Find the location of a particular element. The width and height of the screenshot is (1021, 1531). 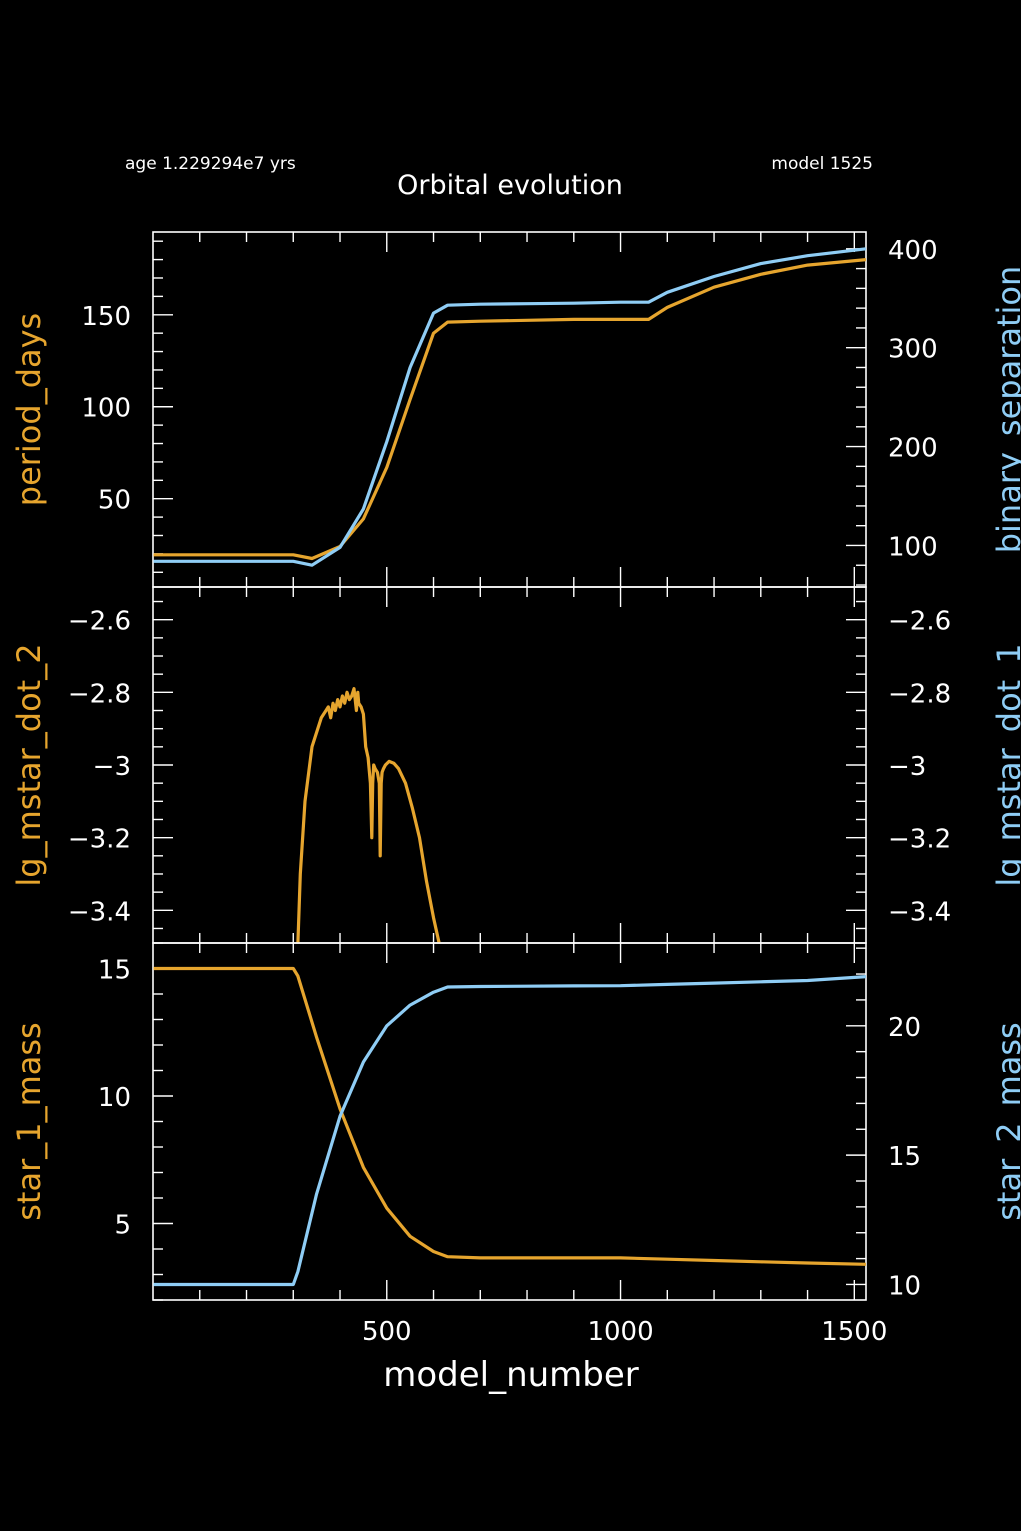

y-left-axis-label: star_1_mass is located at coordinates (29, 1121).